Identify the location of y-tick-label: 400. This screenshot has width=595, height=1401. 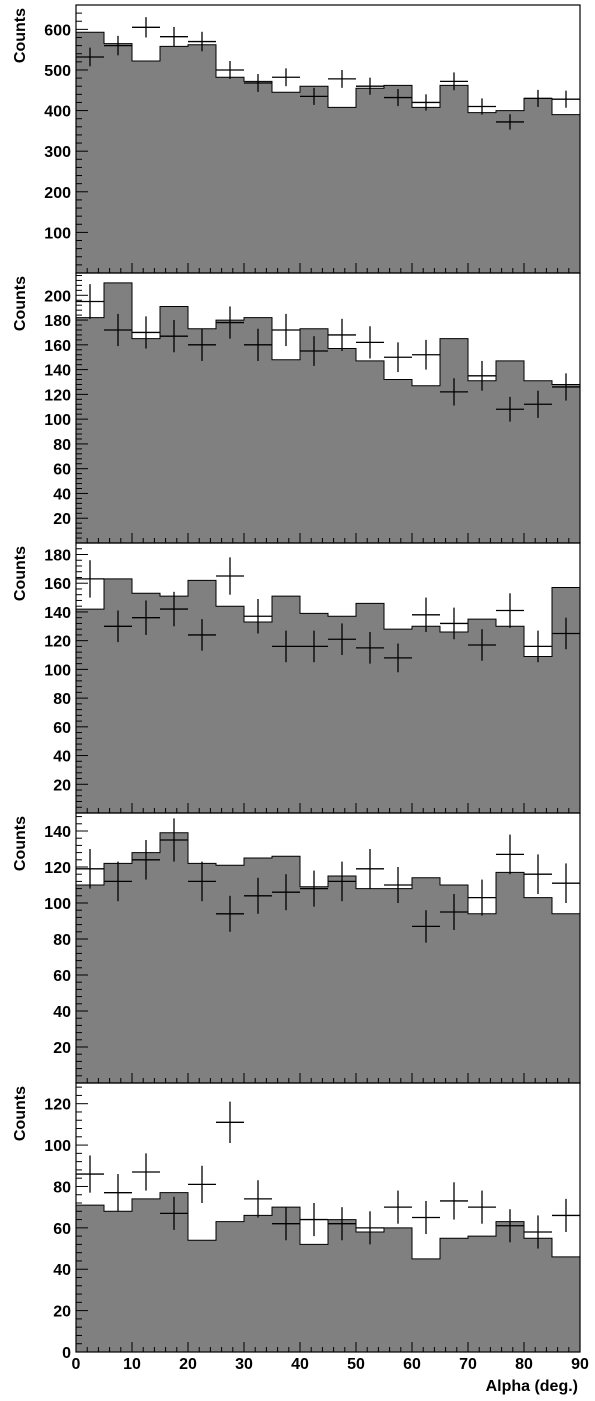
(57, 112).